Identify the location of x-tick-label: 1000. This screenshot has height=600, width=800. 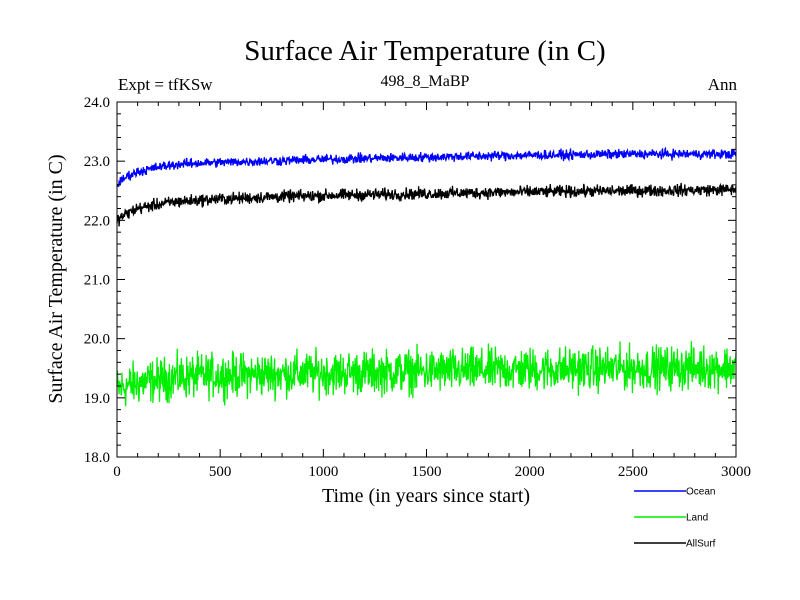
(323, 472).